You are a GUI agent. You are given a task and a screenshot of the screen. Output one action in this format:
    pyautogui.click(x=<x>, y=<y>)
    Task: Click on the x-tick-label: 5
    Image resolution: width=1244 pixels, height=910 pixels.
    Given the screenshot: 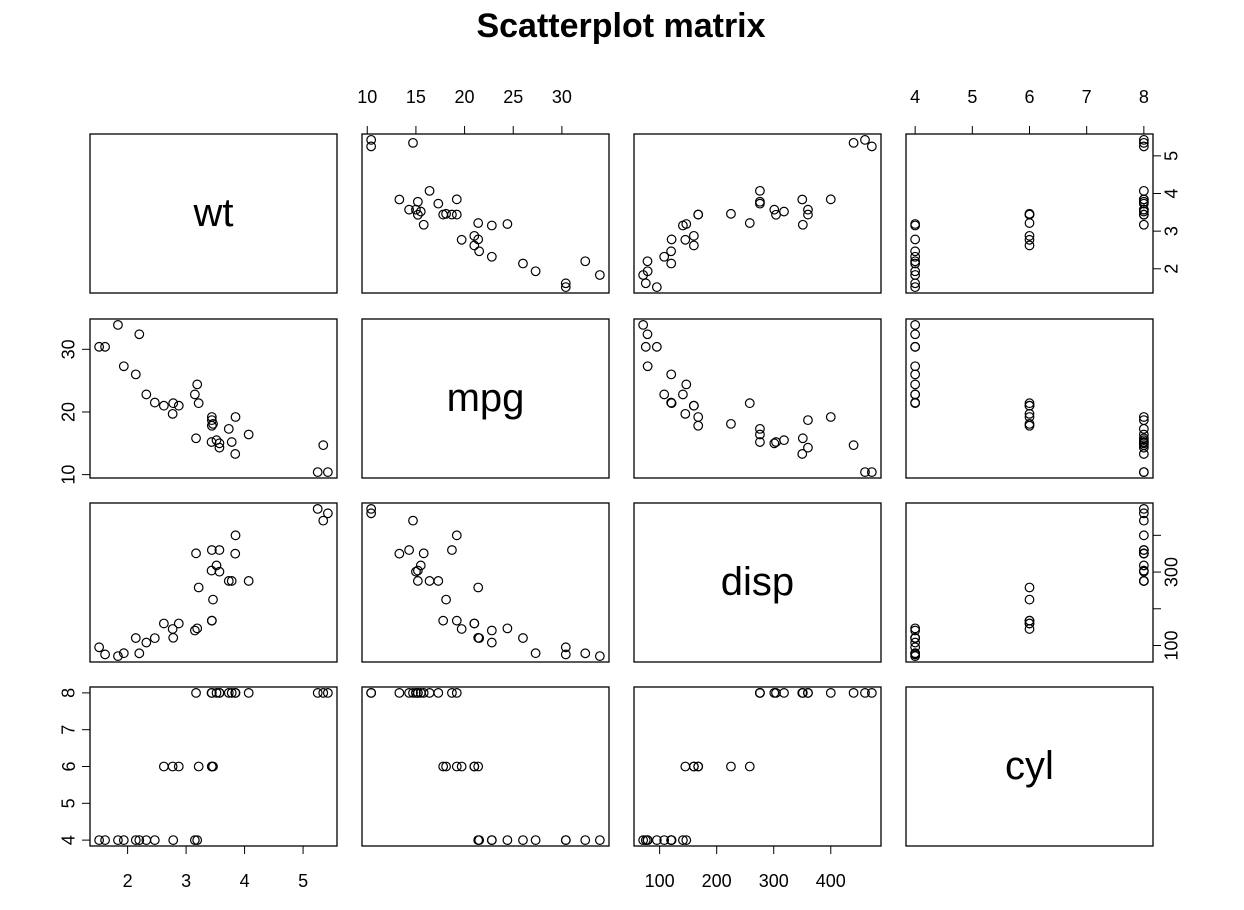 What is the action you would take?
    pyautogui.click(x=303, y=881)
    